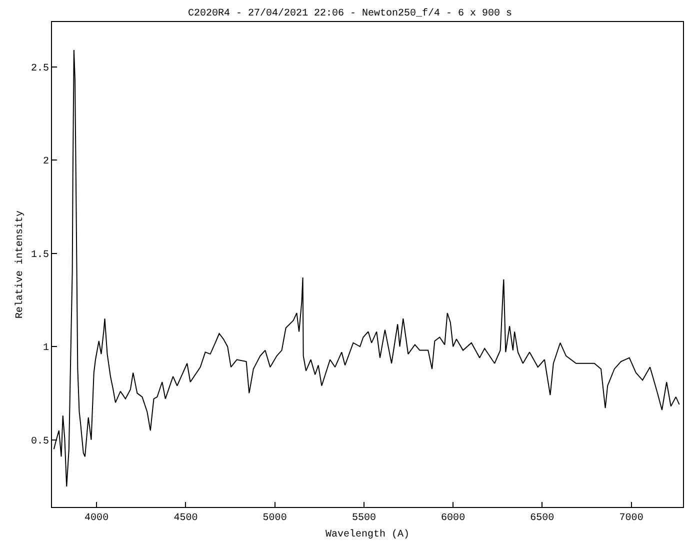 The height and width of the screenshot is (550, 700). What do you see at coordinates (542, 518) in the screenshot?
I see `x-tick-label: 6500` at bounding box center [542, 518].